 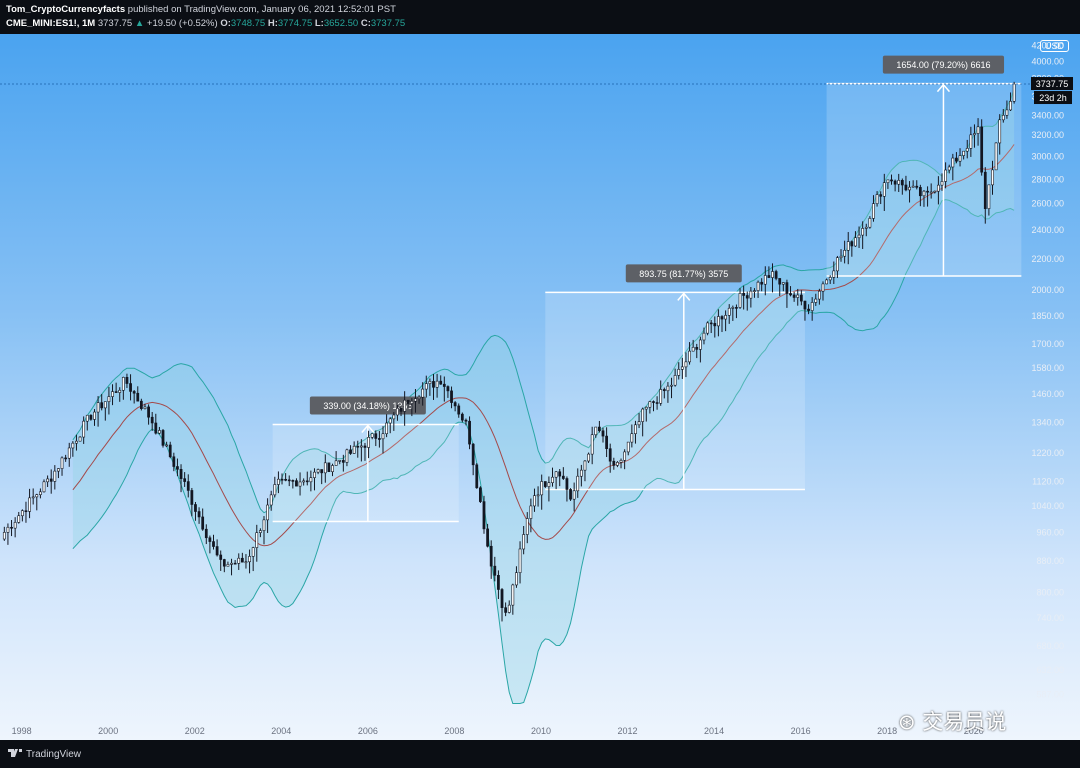 What do you see at coordinates (1047, 230) in the screenshot?
I see `y-tick-label: 2400.00` at bounding box center [1047, 230].